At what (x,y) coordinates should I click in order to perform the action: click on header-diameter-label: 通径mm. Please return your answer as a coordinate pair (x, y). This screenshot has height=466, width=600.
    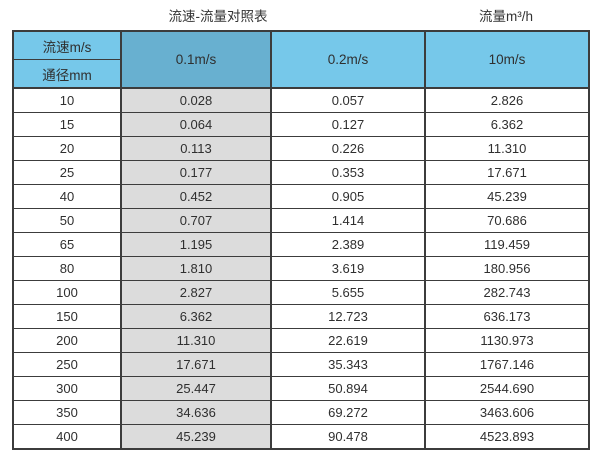
    Looking at the image, I should click on (67, 74).